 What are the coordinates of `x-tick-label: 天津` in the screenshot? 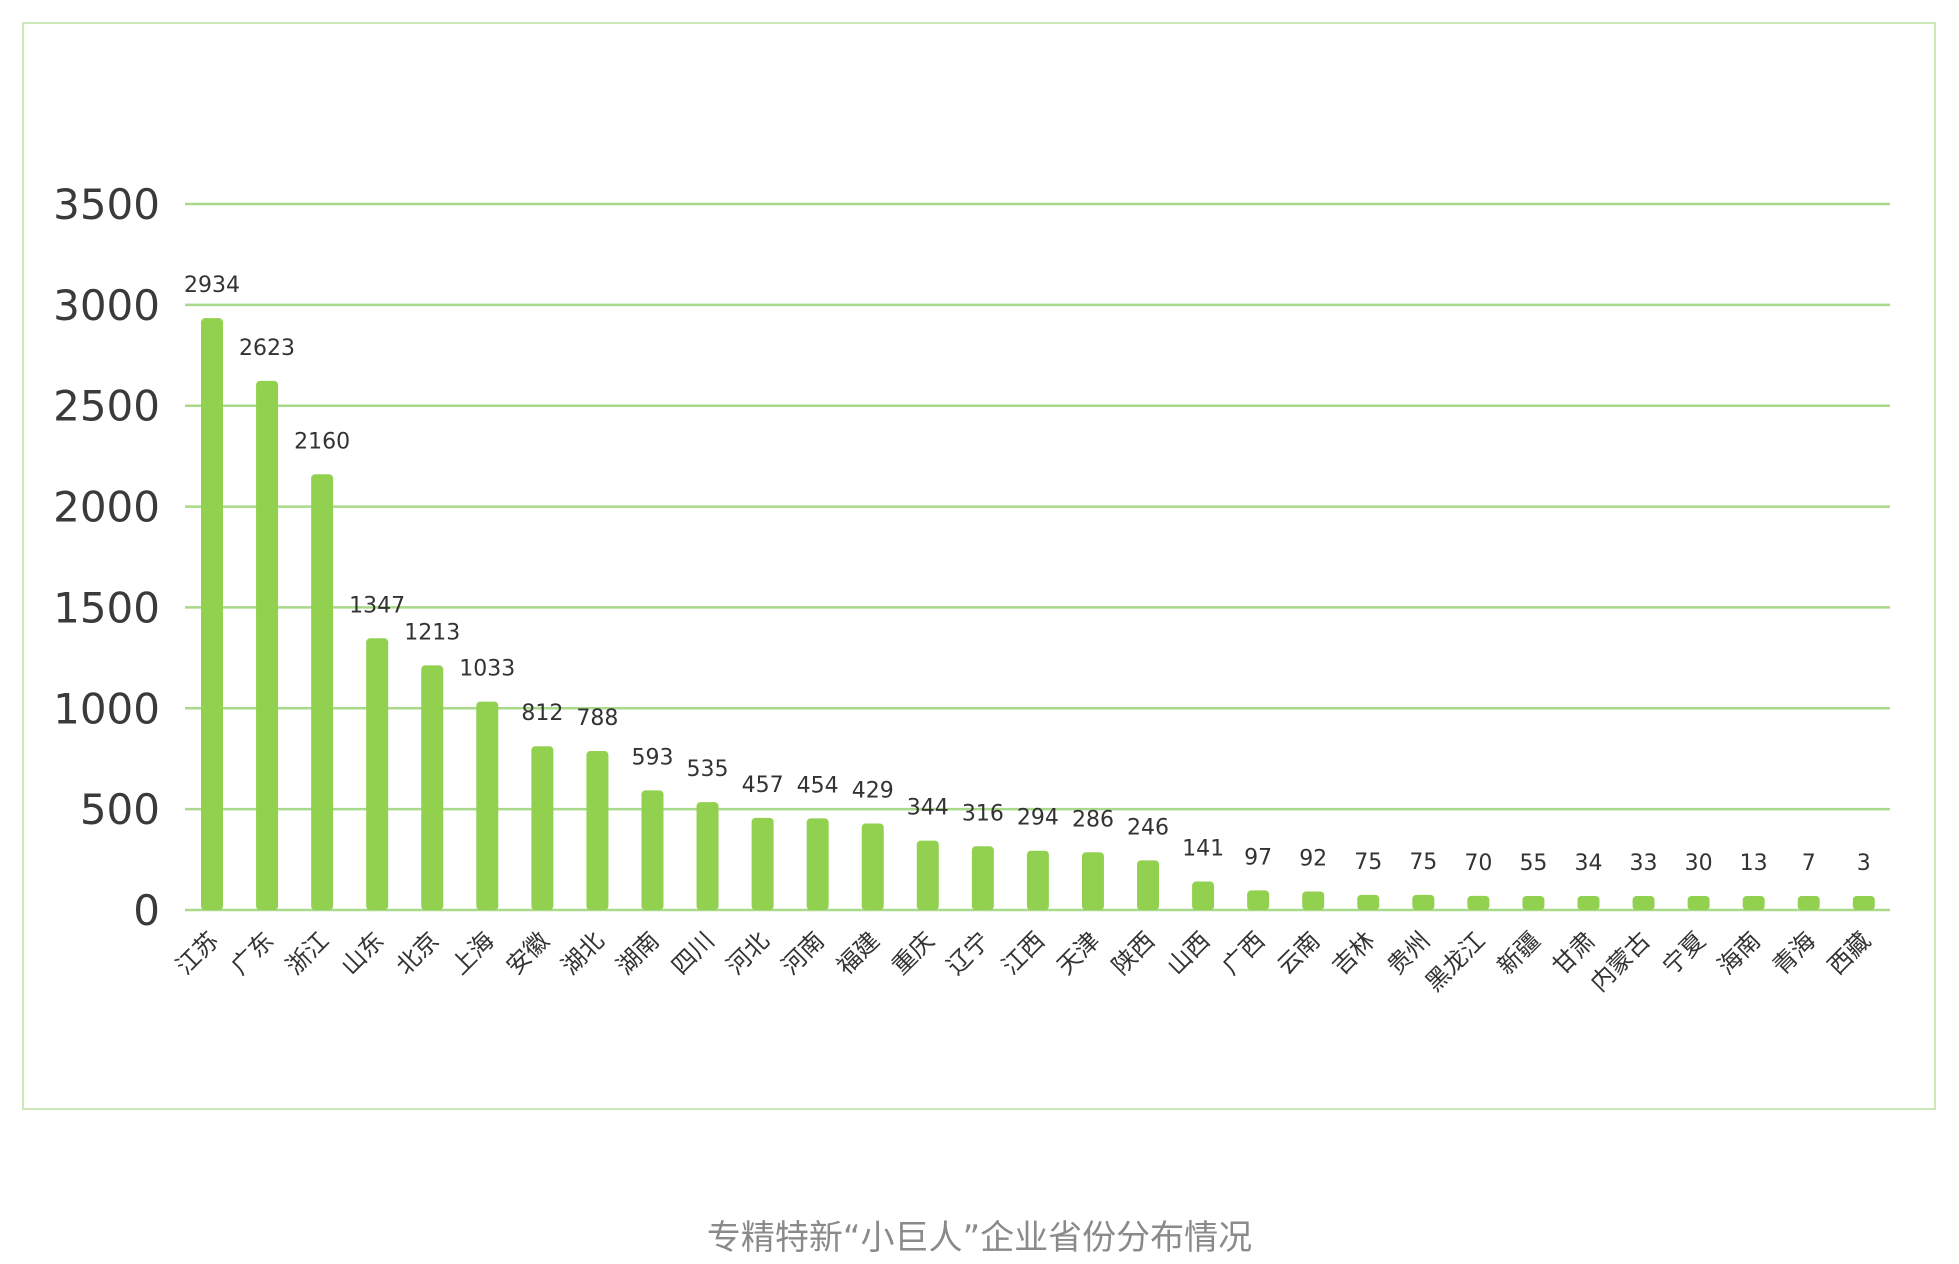 It's located at (1078, 953).